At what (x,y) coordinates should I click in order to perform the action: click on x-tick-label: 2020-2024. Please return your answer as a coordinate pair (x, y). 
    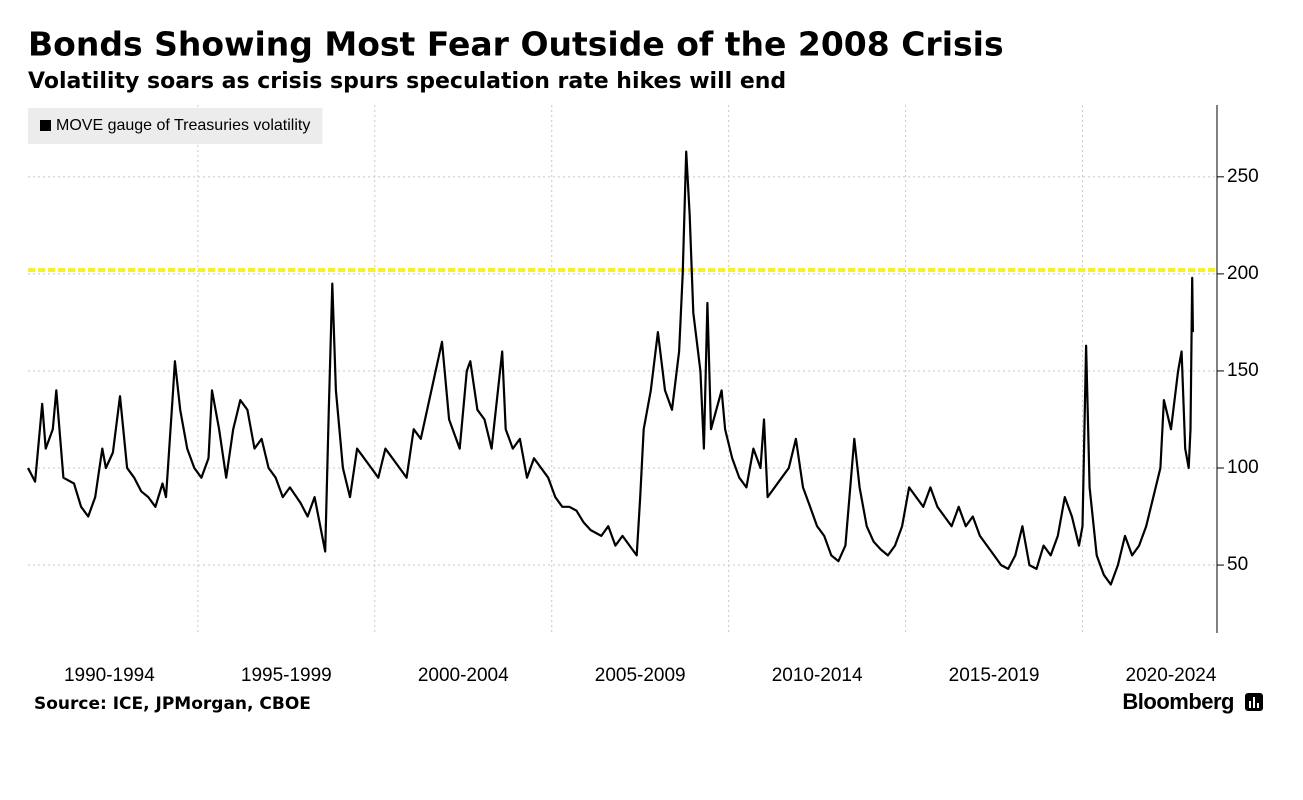
    Looking at the image, I should click on (1171, 675).